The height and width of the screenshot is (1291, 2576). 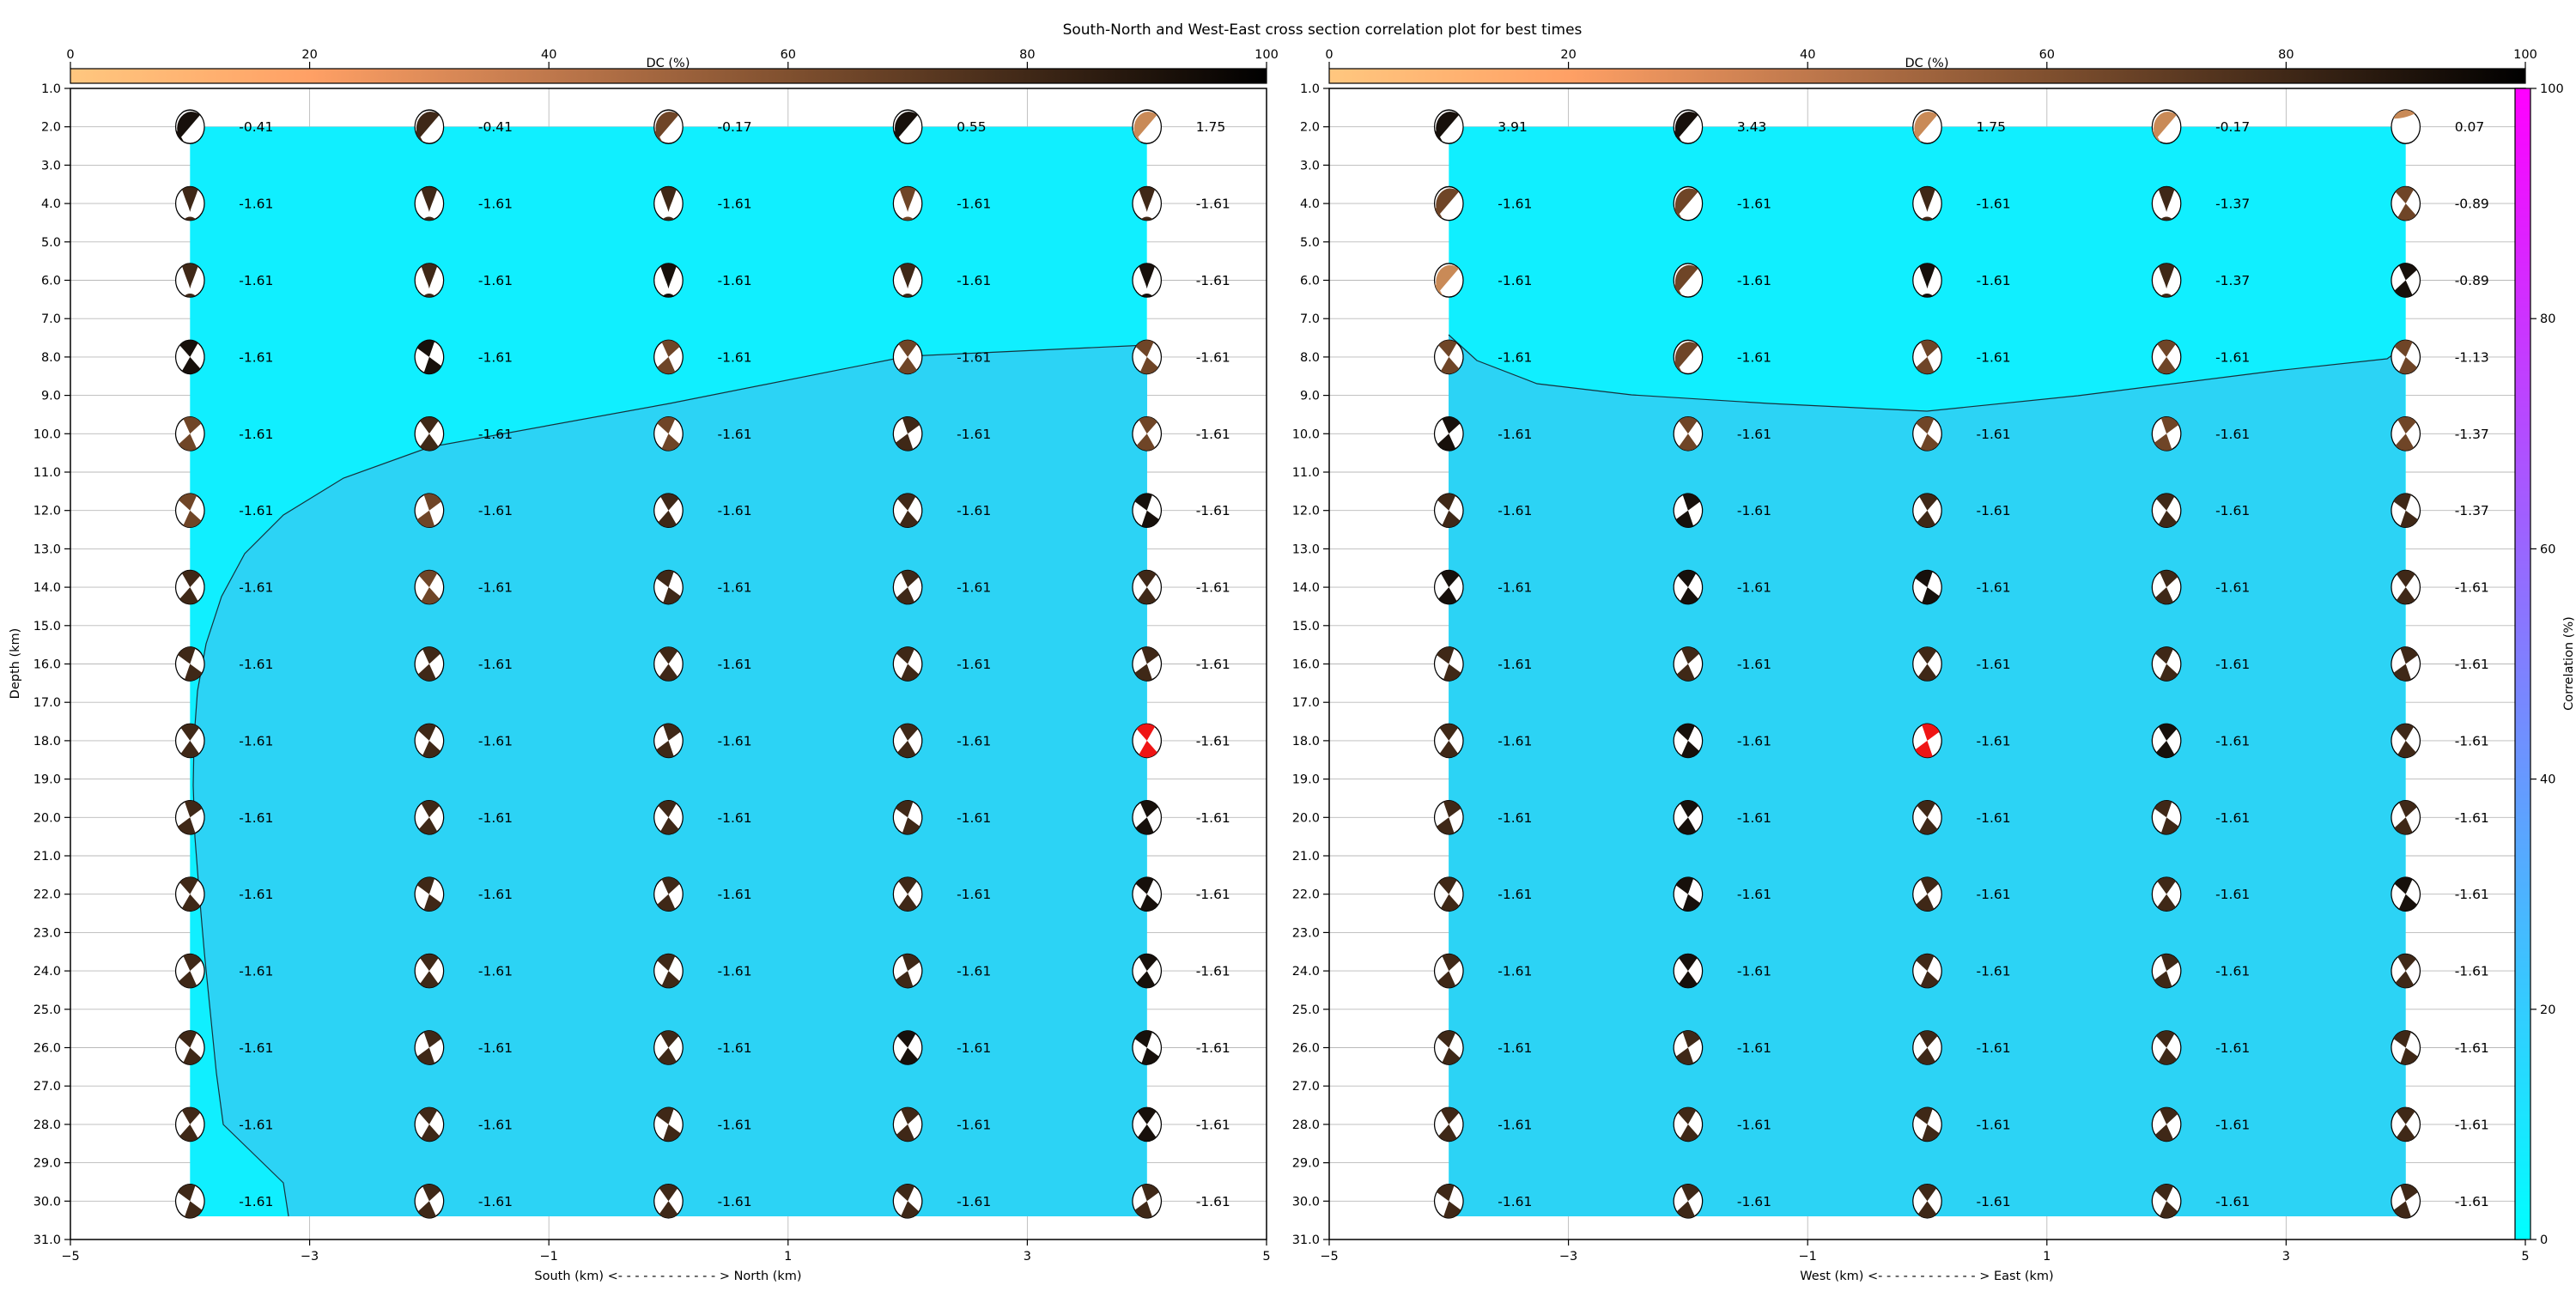 I want to click on y-tick-label: 15.0, so click(x=1306, y=627).